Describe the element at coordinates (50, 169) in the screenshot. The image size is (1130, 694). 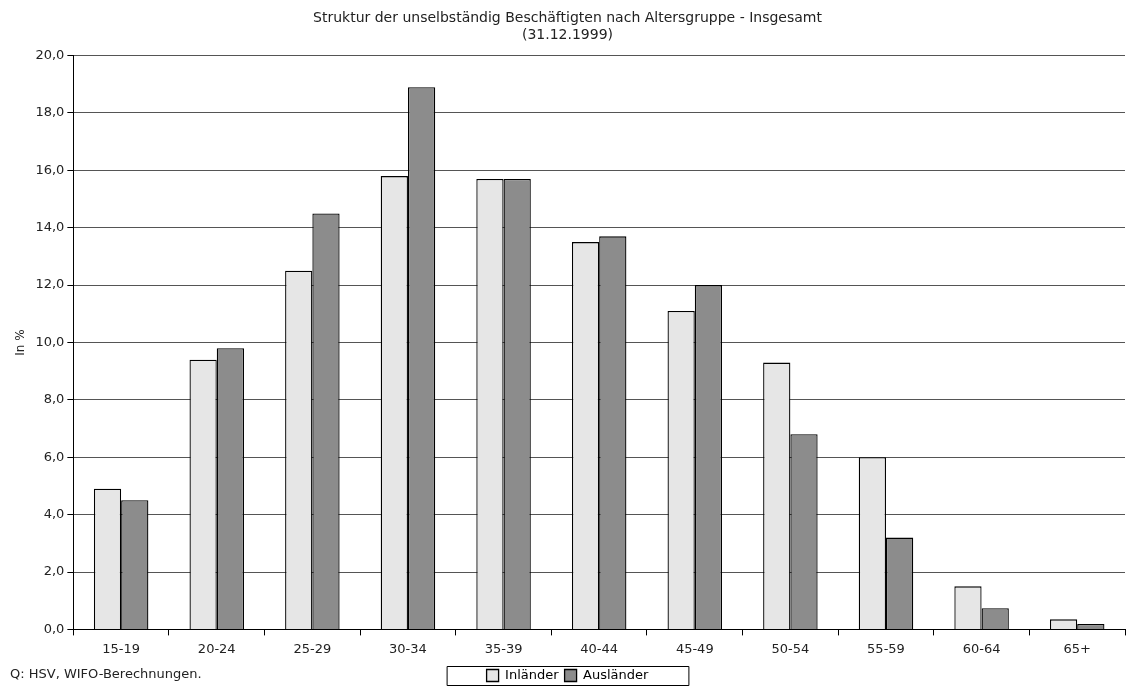
I see `y-tick-label: 16,0` at that location.